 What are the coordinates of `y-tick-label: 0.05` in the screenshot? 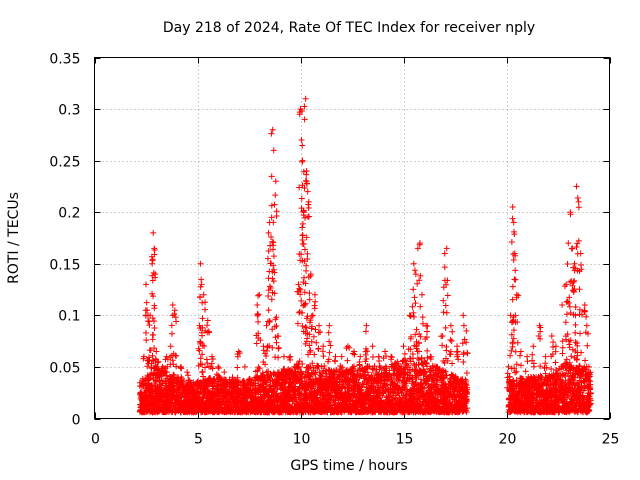 It's located at (64, 369).